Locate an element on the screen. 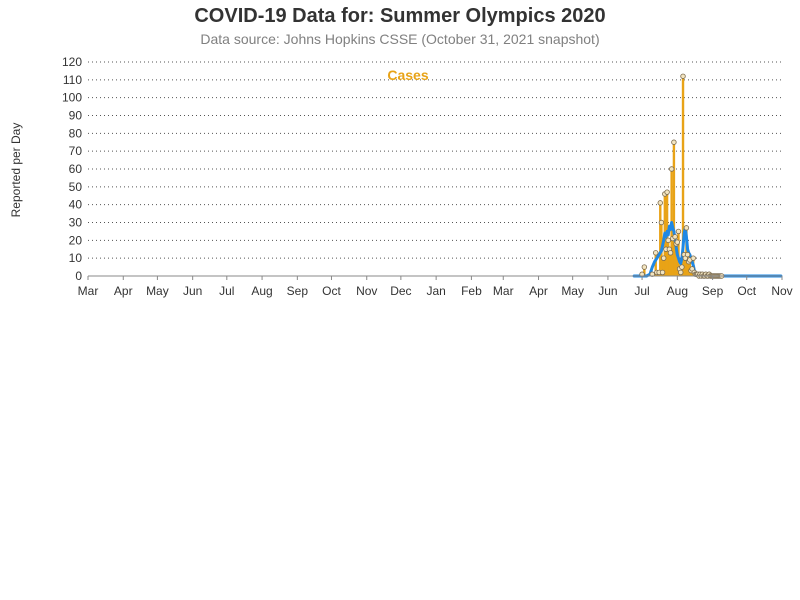 The image size is (800, 600). y-tick-label: 30 is located at coordinates (76, 223).